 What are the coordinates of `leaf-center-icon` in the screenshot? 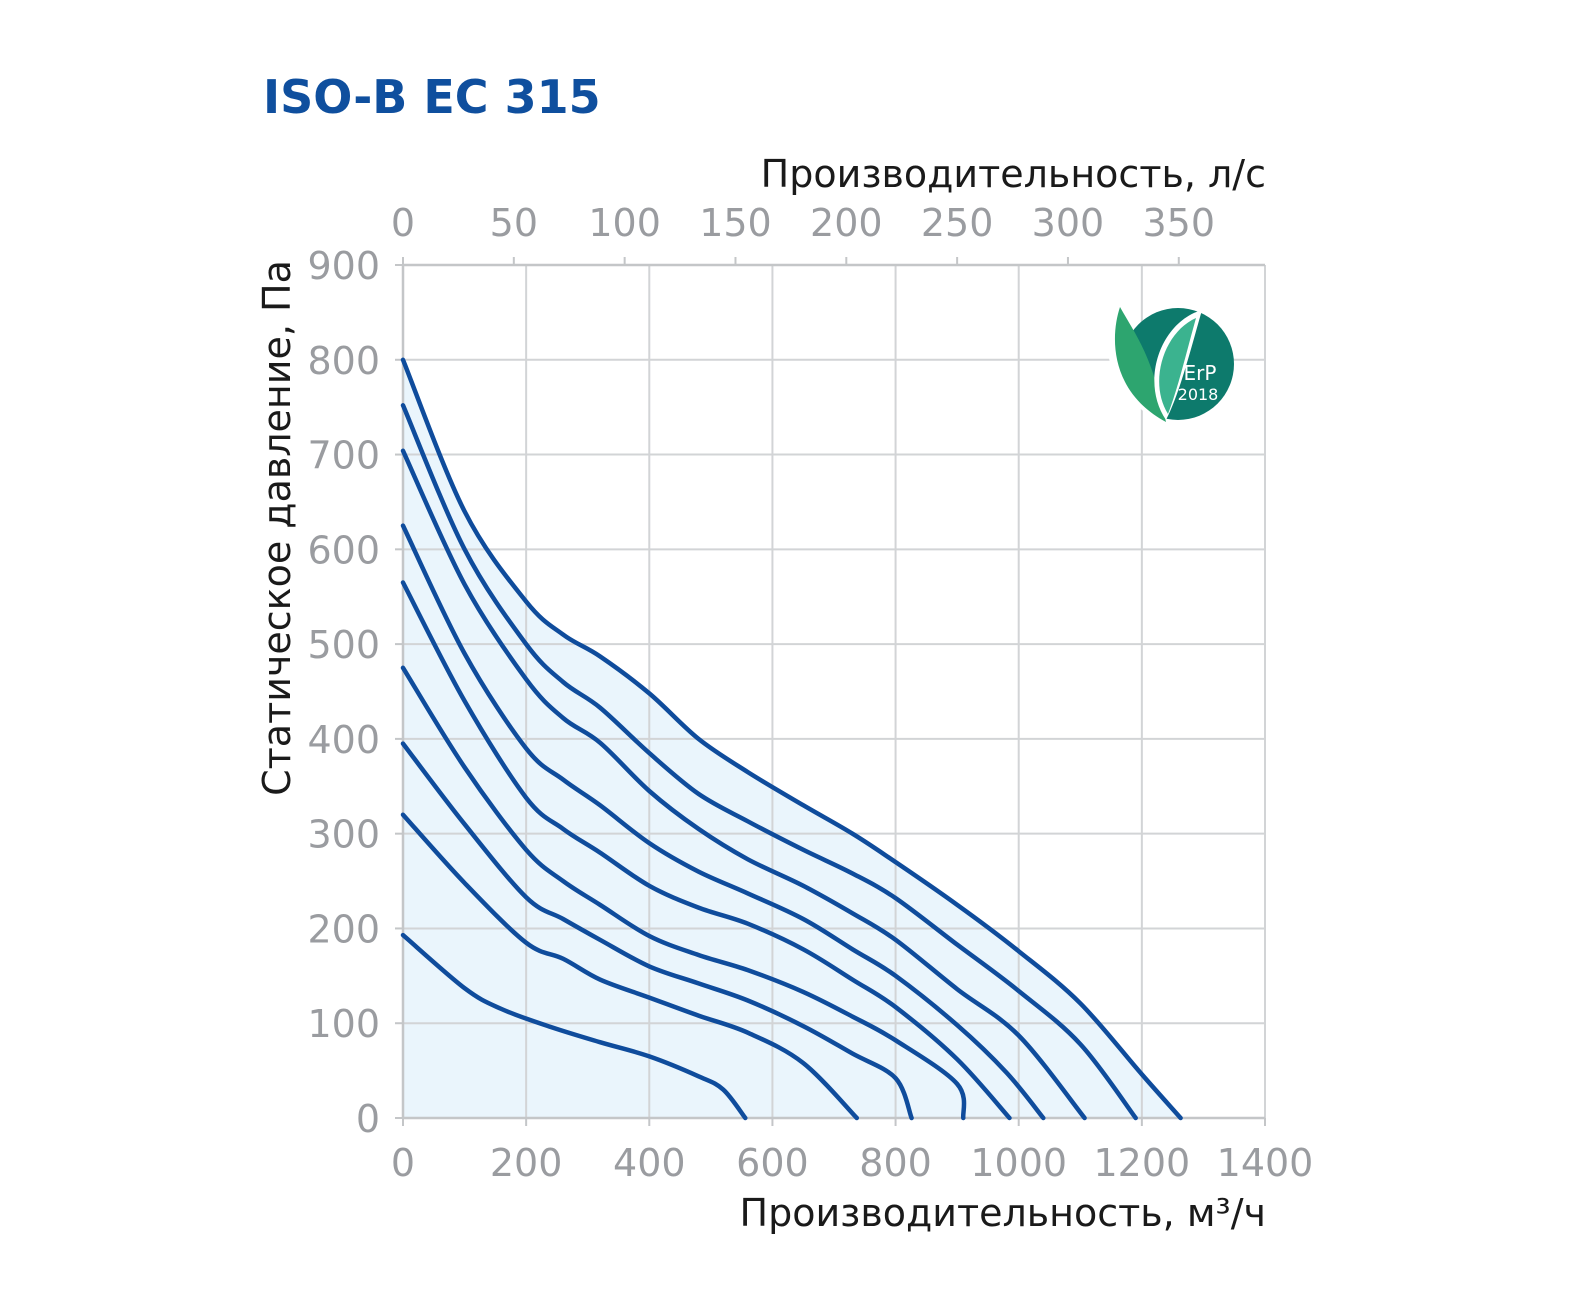 It's located at (1177, 366).